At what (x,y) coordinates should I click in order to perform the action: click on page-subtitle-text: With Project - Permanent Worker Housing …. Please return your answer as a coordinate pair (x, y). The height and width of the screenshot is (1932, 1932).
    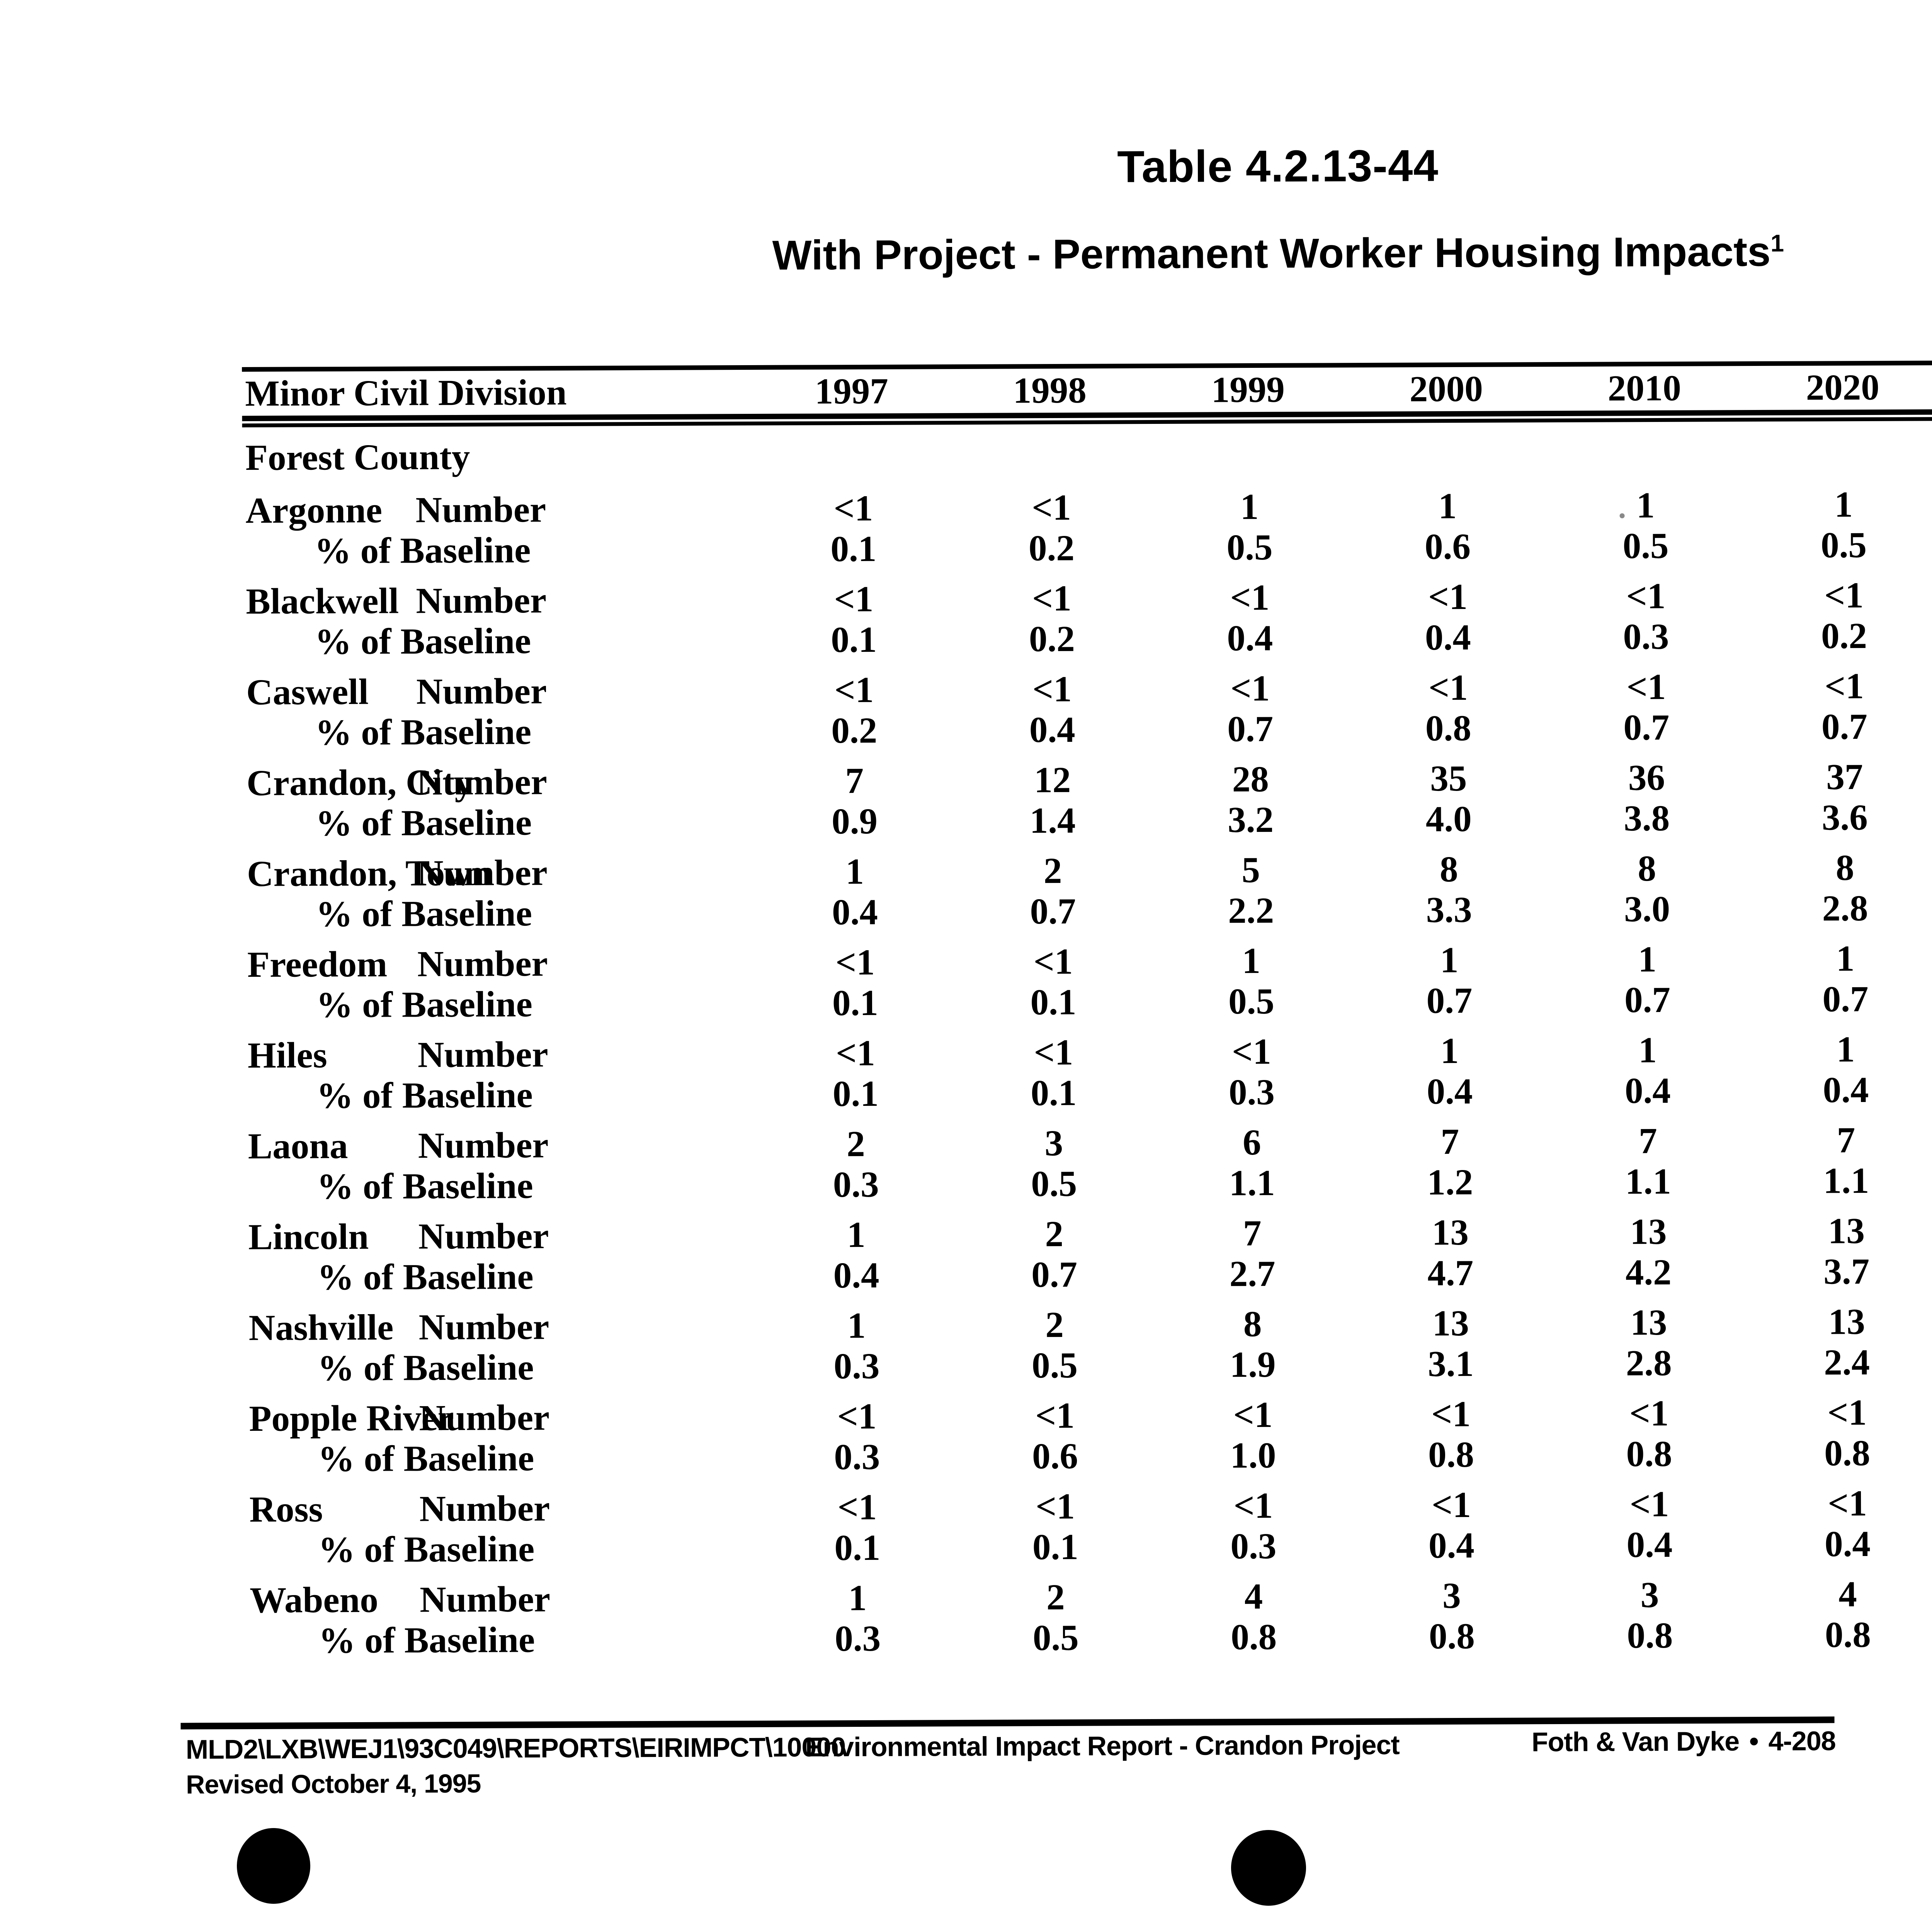
    Looking at the image, I should click on (1271, 253).